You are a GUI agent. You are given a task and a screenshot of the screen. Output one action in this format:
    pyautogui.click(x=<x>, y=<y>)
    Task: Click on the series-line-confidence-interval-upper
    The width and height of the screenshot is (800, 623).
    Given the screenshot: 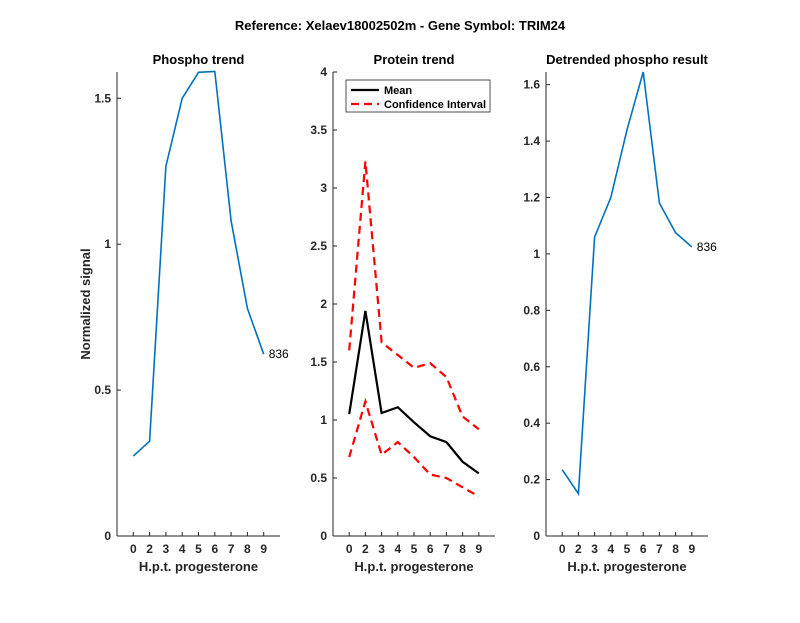 What is the action you would take?
    pyautogui.click(x=414, y=296)
    